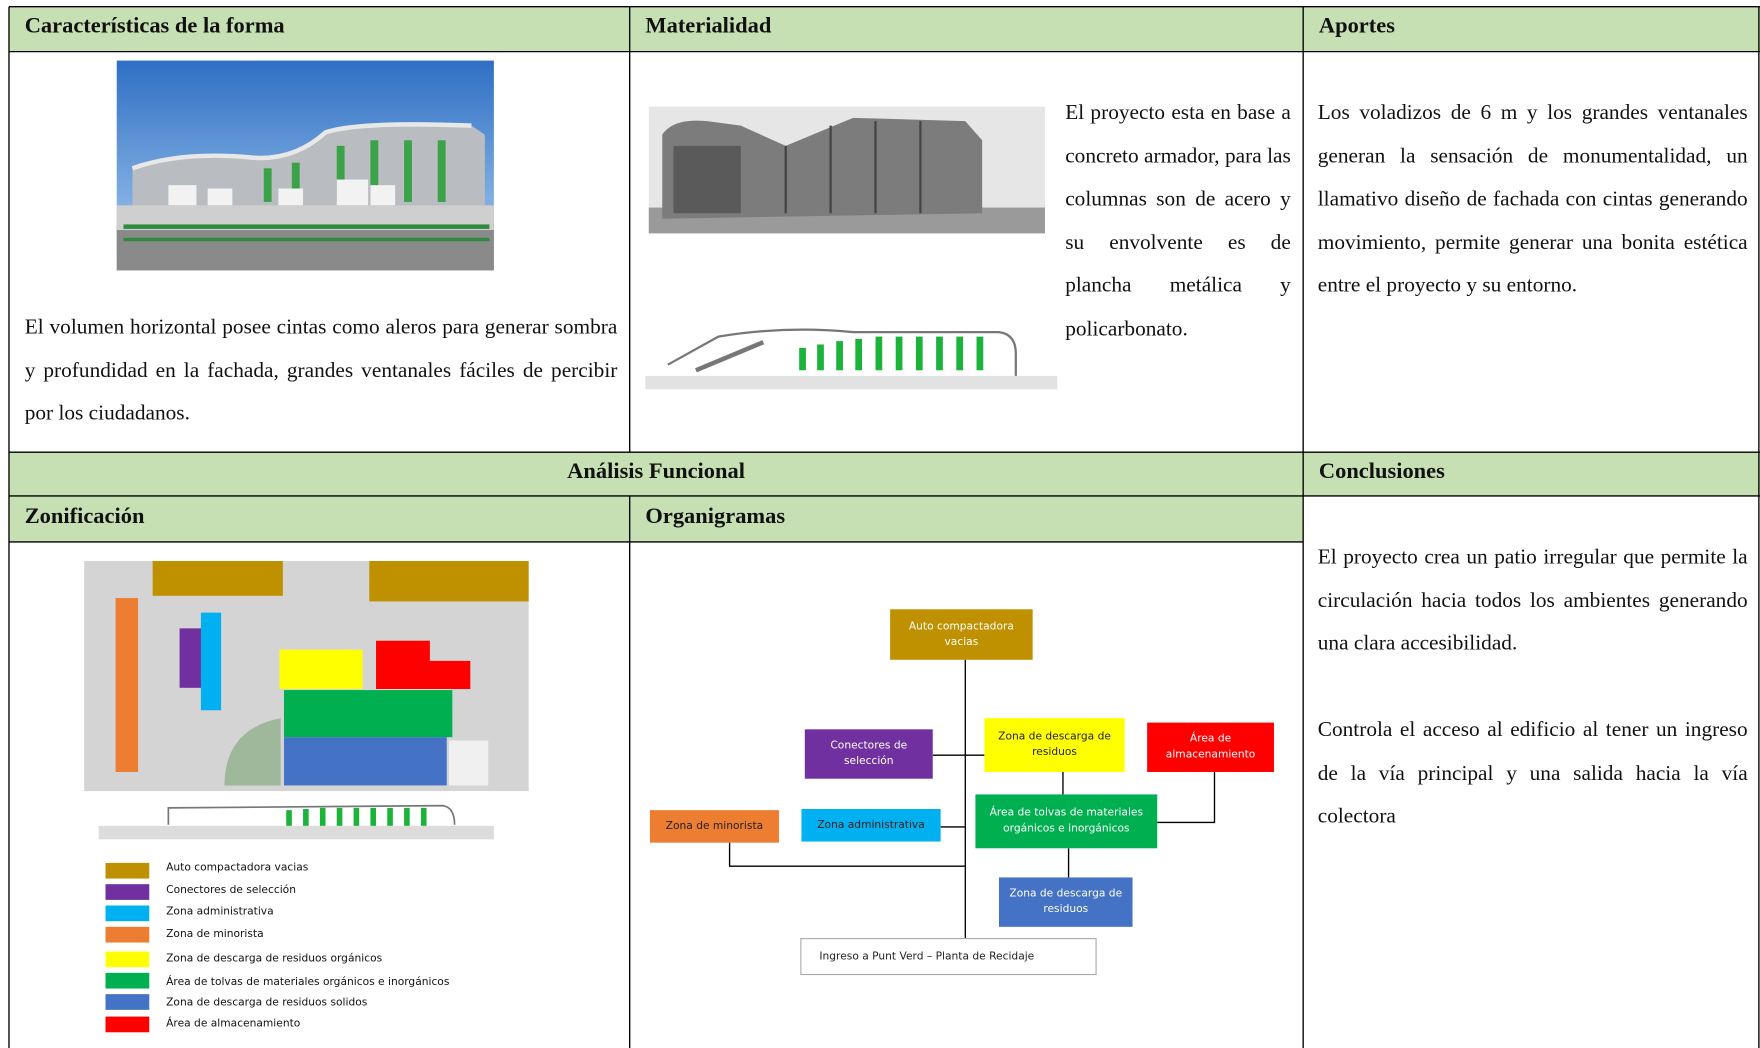 Image resolution: width=1760 pixels, height=1048 pixels. Describe the element at coordinates (215, 934) in the screenshot. I see `legend-label: Zona de minorista` at that location.